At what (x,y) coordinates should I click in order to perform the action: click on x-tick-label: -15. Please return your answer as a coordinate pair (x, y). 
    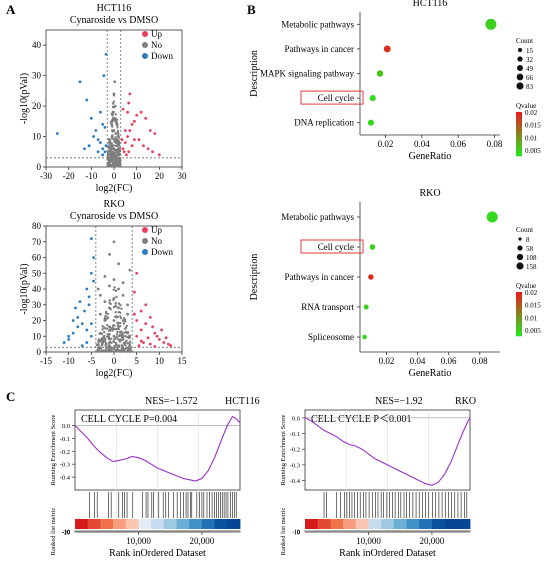
    Looking at the image, I should click on (46, 361).